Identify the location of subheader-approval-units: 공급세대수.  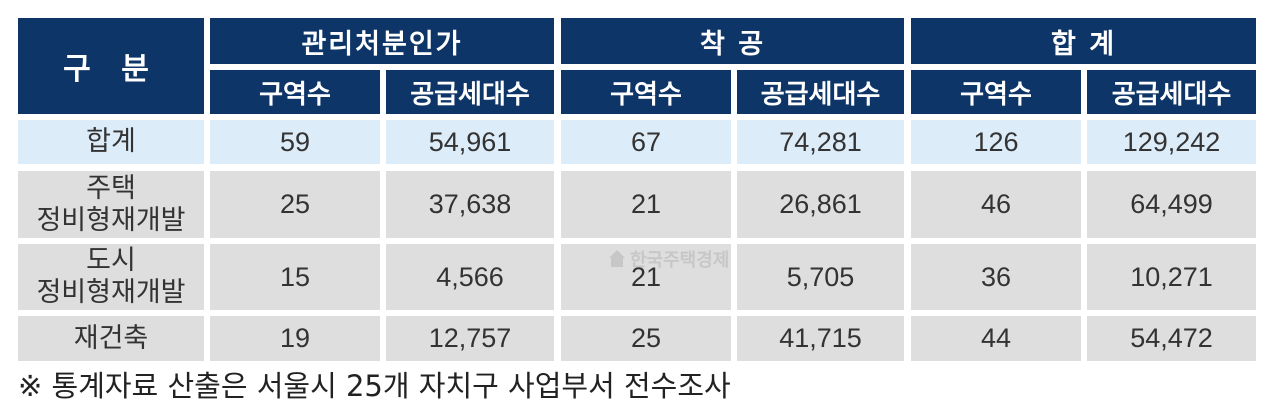
(470, 92).